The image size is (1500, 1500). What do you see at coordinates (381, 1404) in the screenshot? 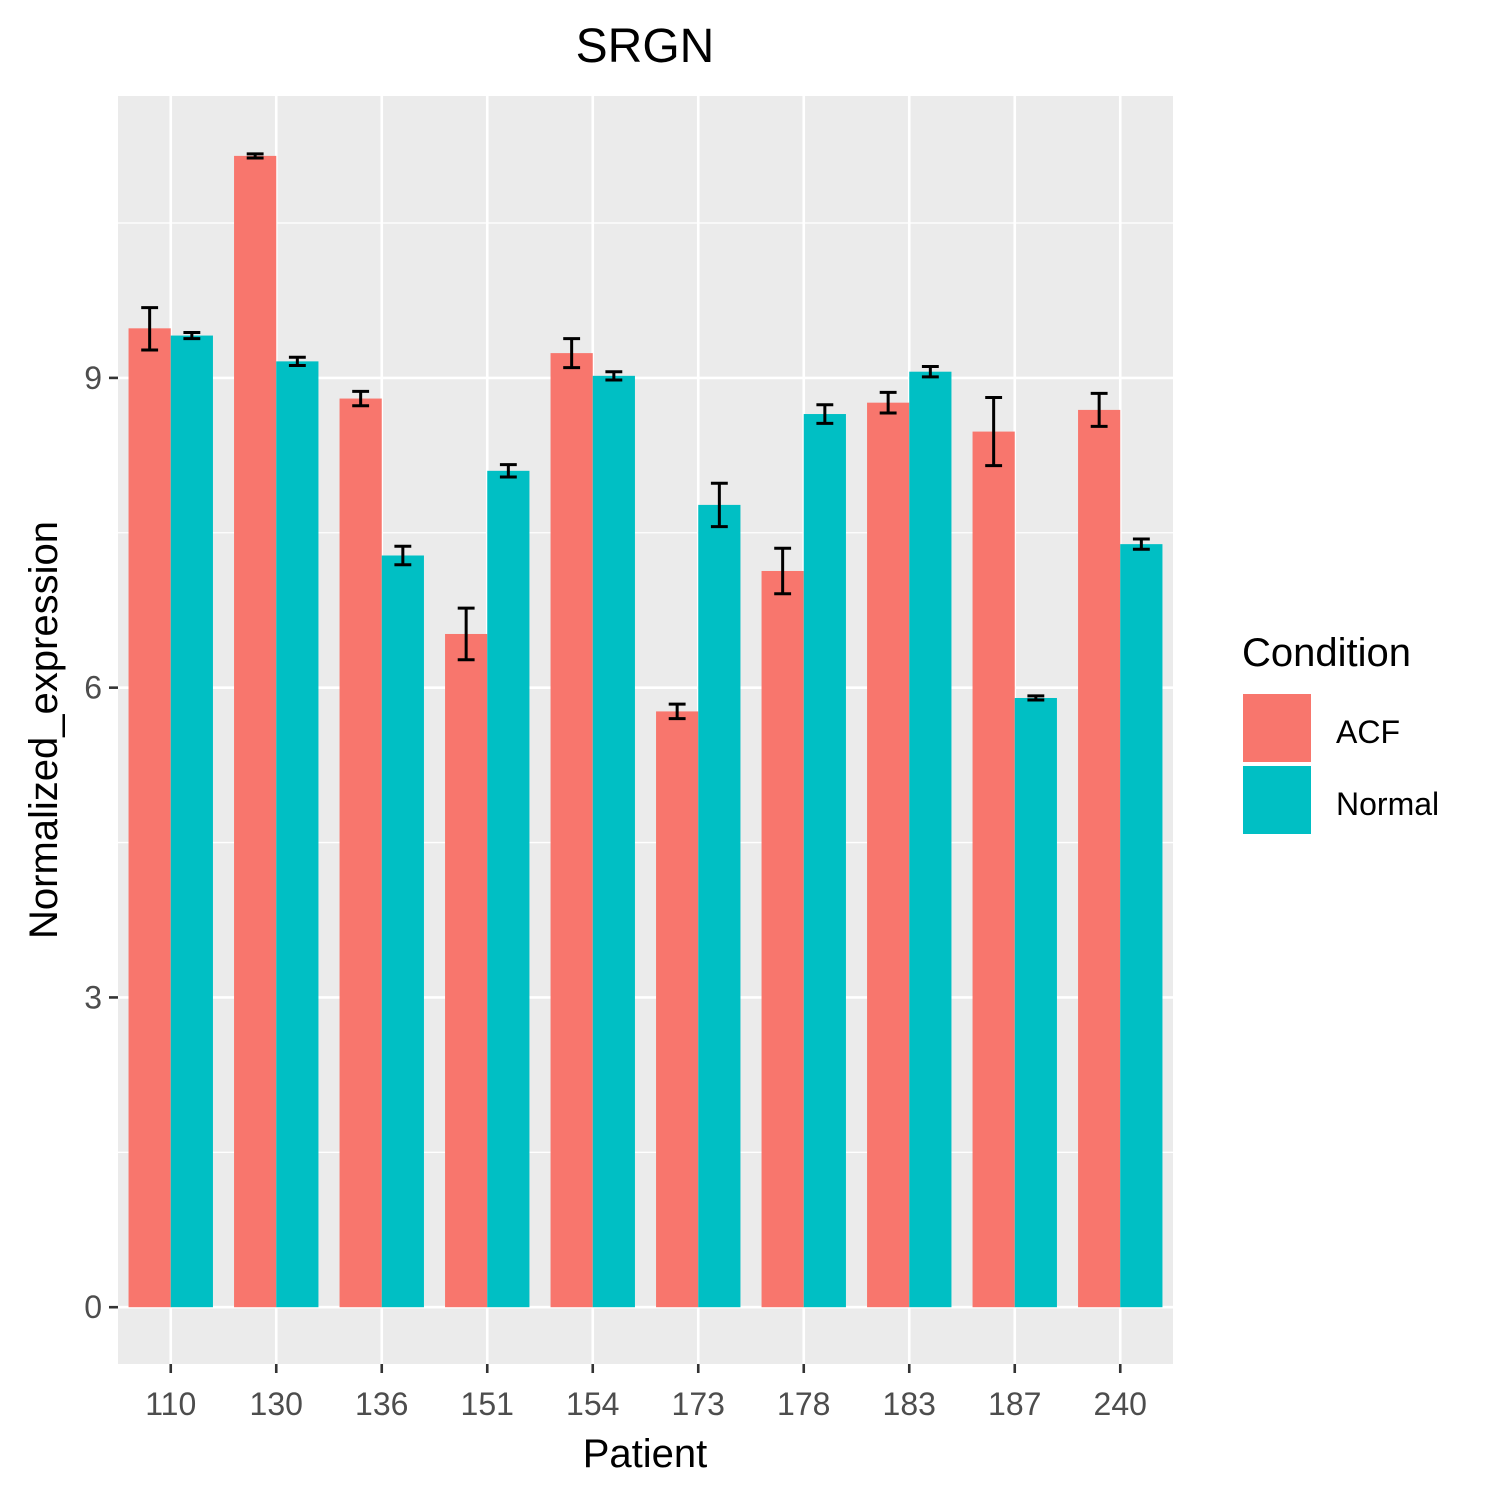
I see `x-tick-label: 136` at bounding box center [381, 1404].